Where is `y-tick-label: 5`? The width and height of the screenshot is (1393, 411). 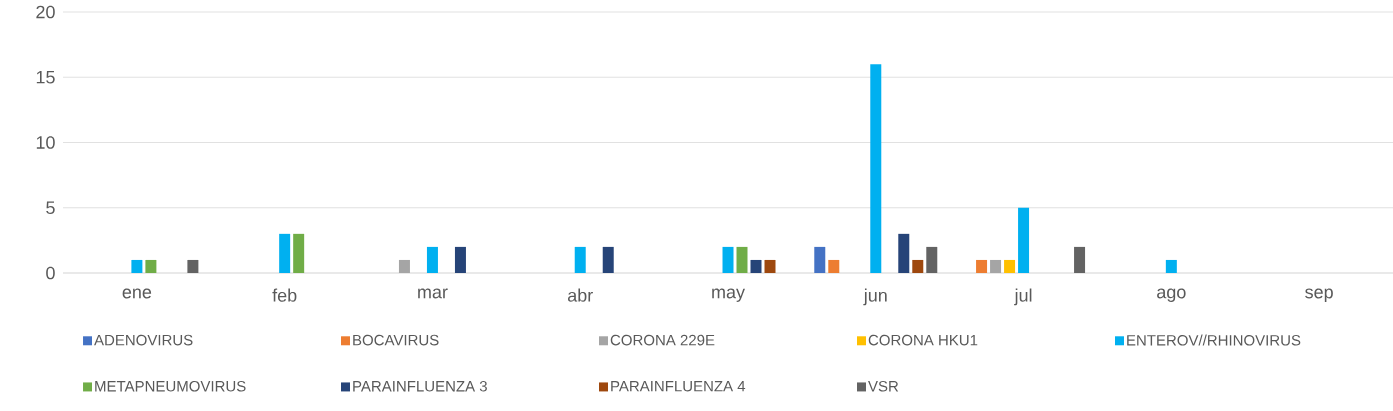 y-tick-label: 5 is located at coordinates (50, 208).